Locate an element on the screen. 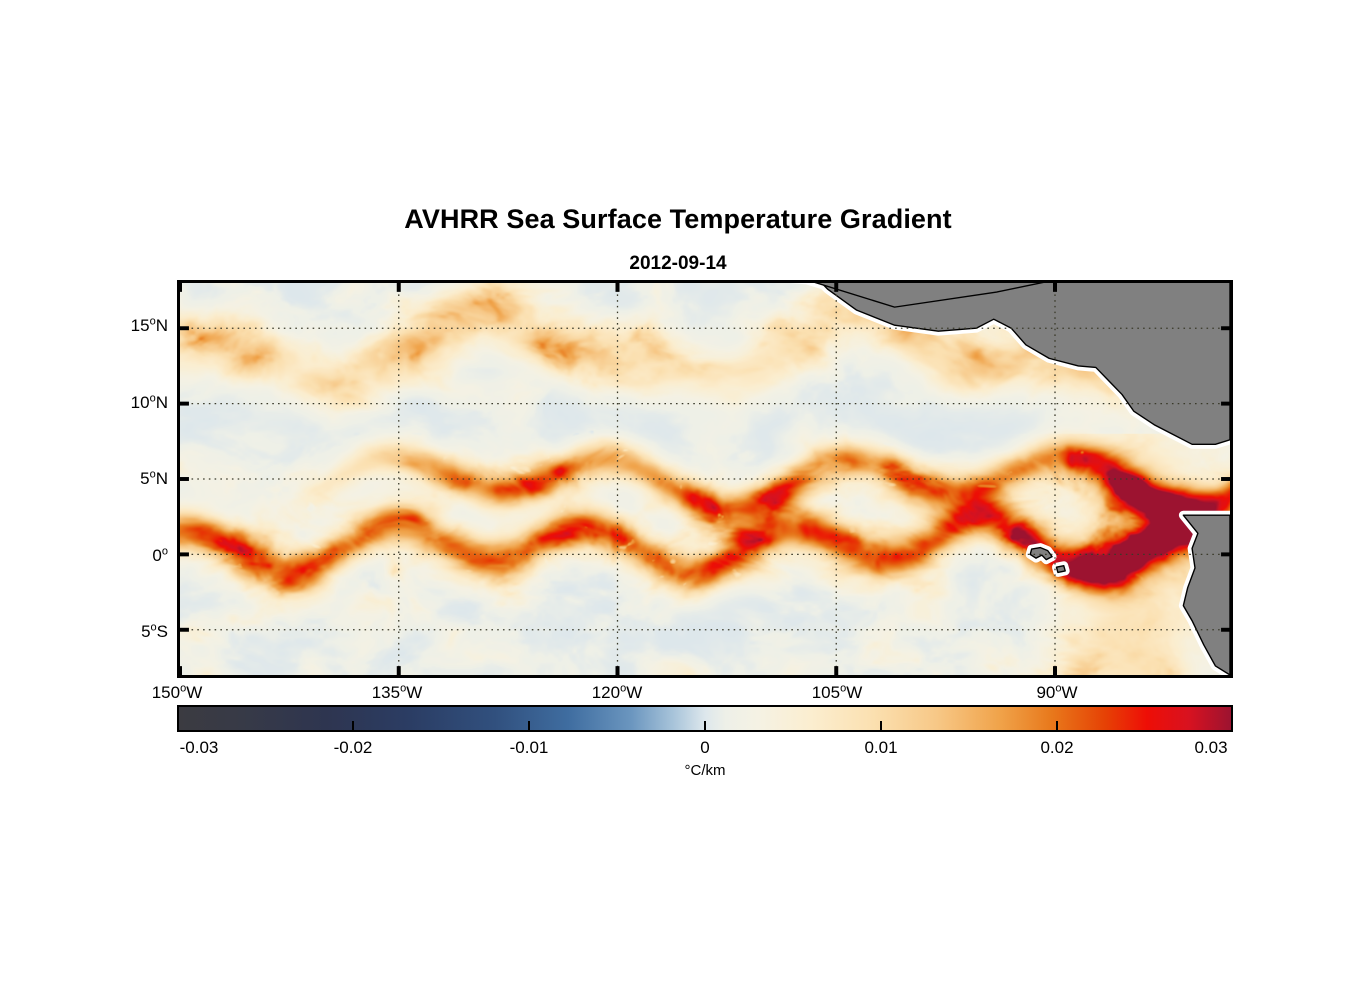 The width and height of the screenshot is (1356, 1000). x-axis-label-135W: 135oW is located at coordinates (397, 692).